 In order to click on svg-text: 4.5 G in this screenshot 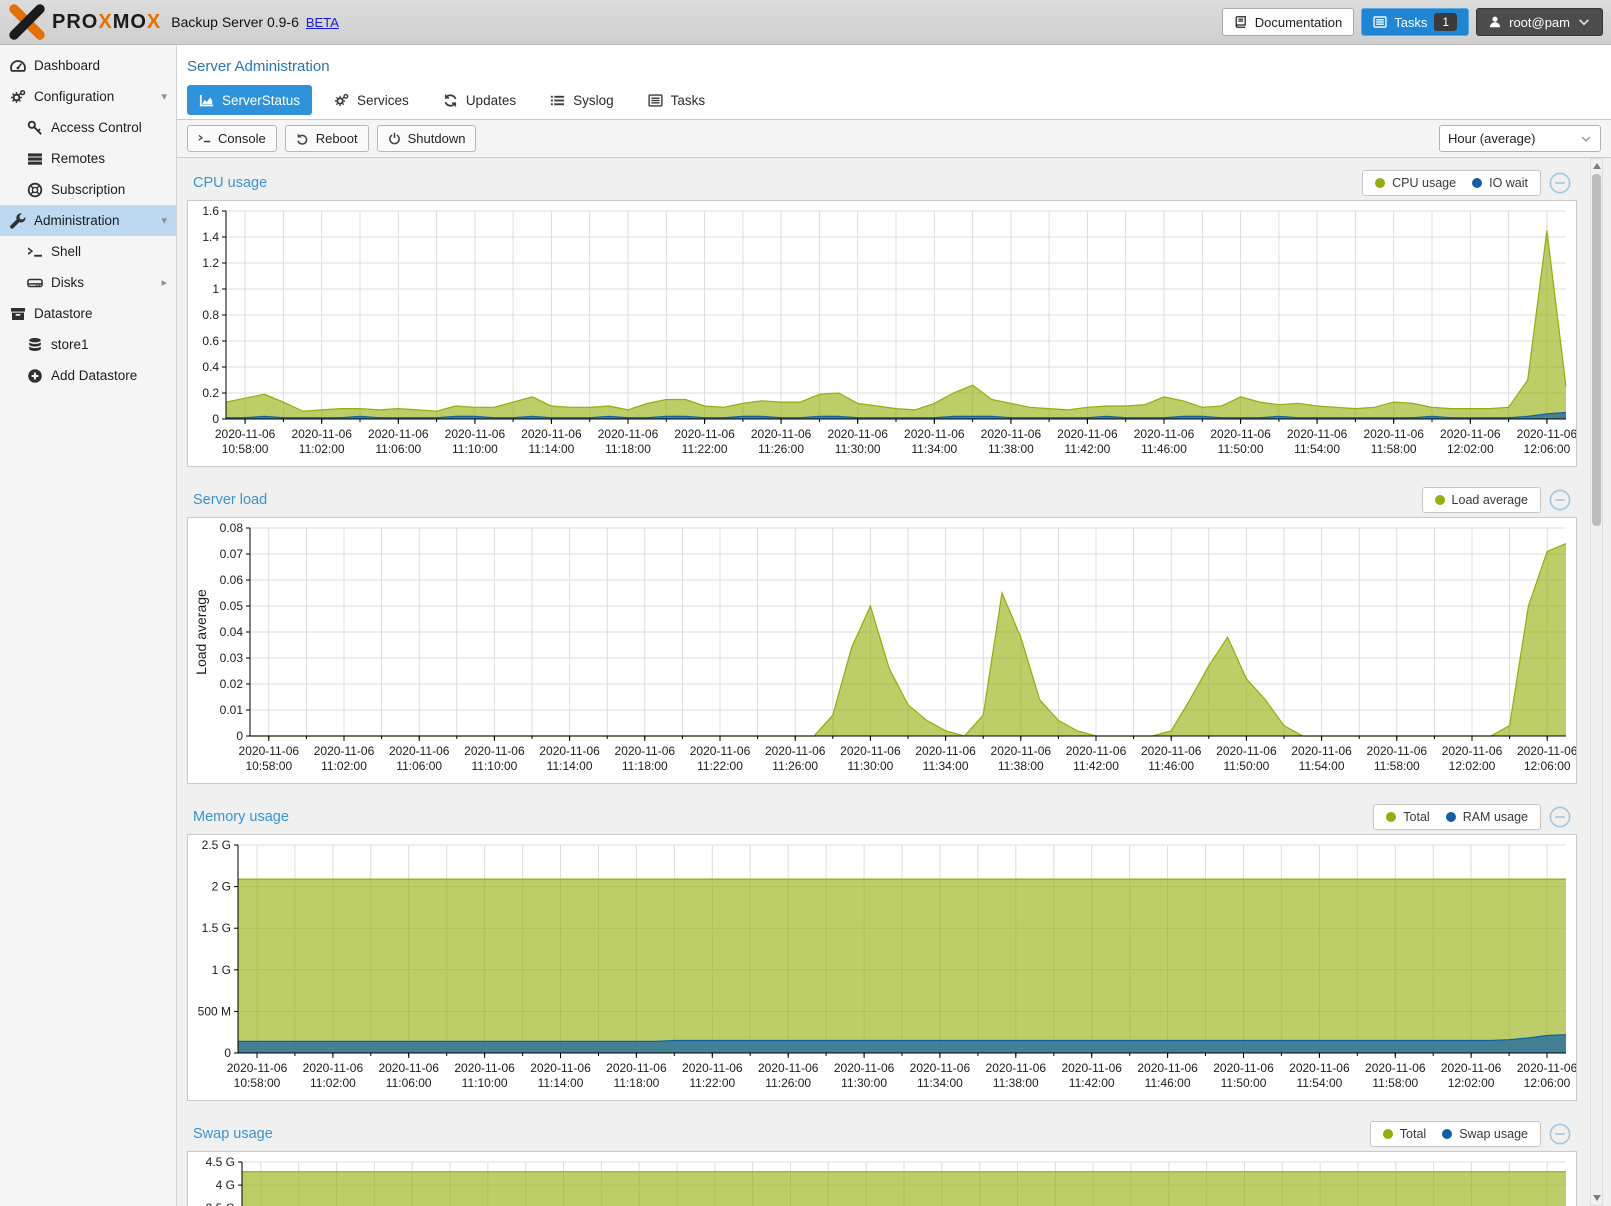, I will do `click(220, 1162)`.